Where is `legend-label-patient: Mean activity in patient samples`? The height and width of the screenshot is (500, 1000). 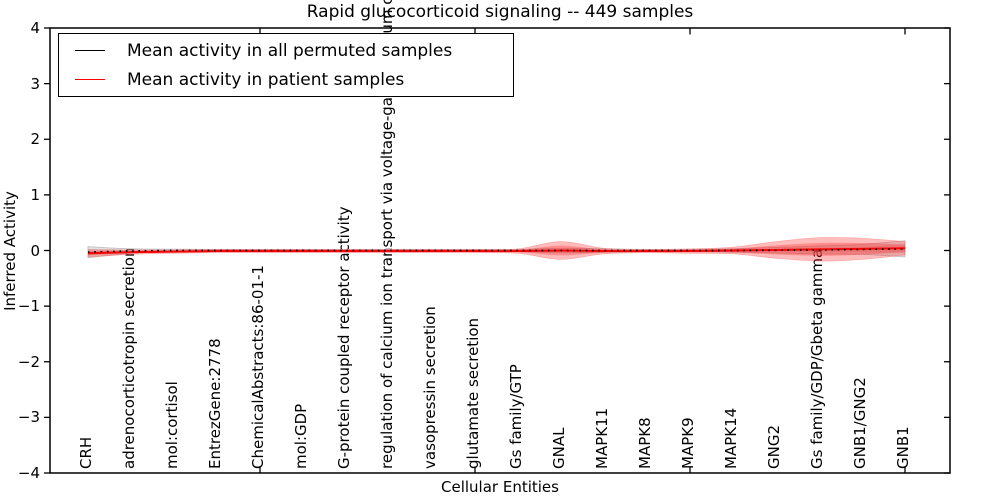 legend-label-patient: Mean activity in patient samples is located at coordinates (266, 79).